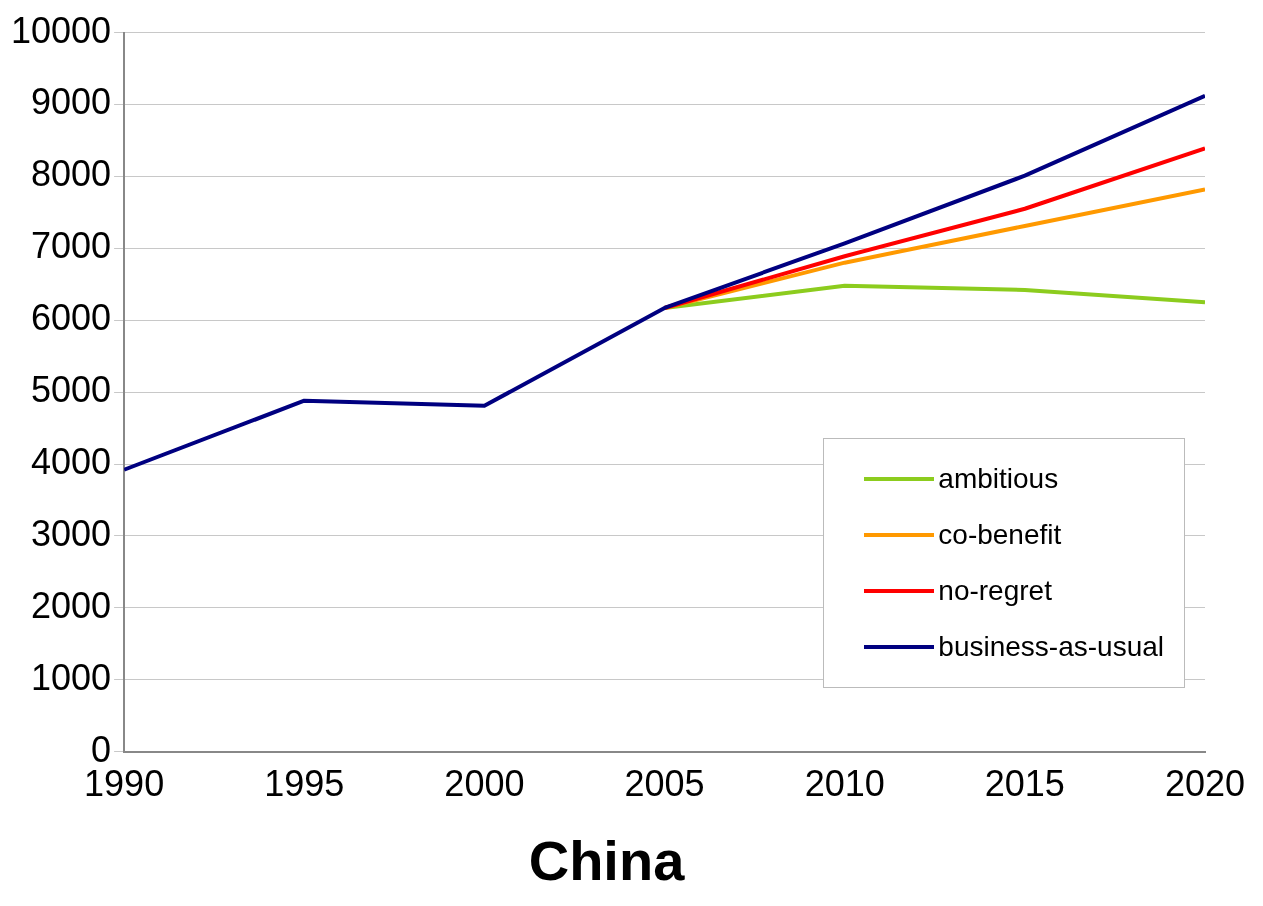 Image resolution: width=1263 pixels, height=906 pixels. I want to click on y-tick-label: 3000, so click(71, 533).